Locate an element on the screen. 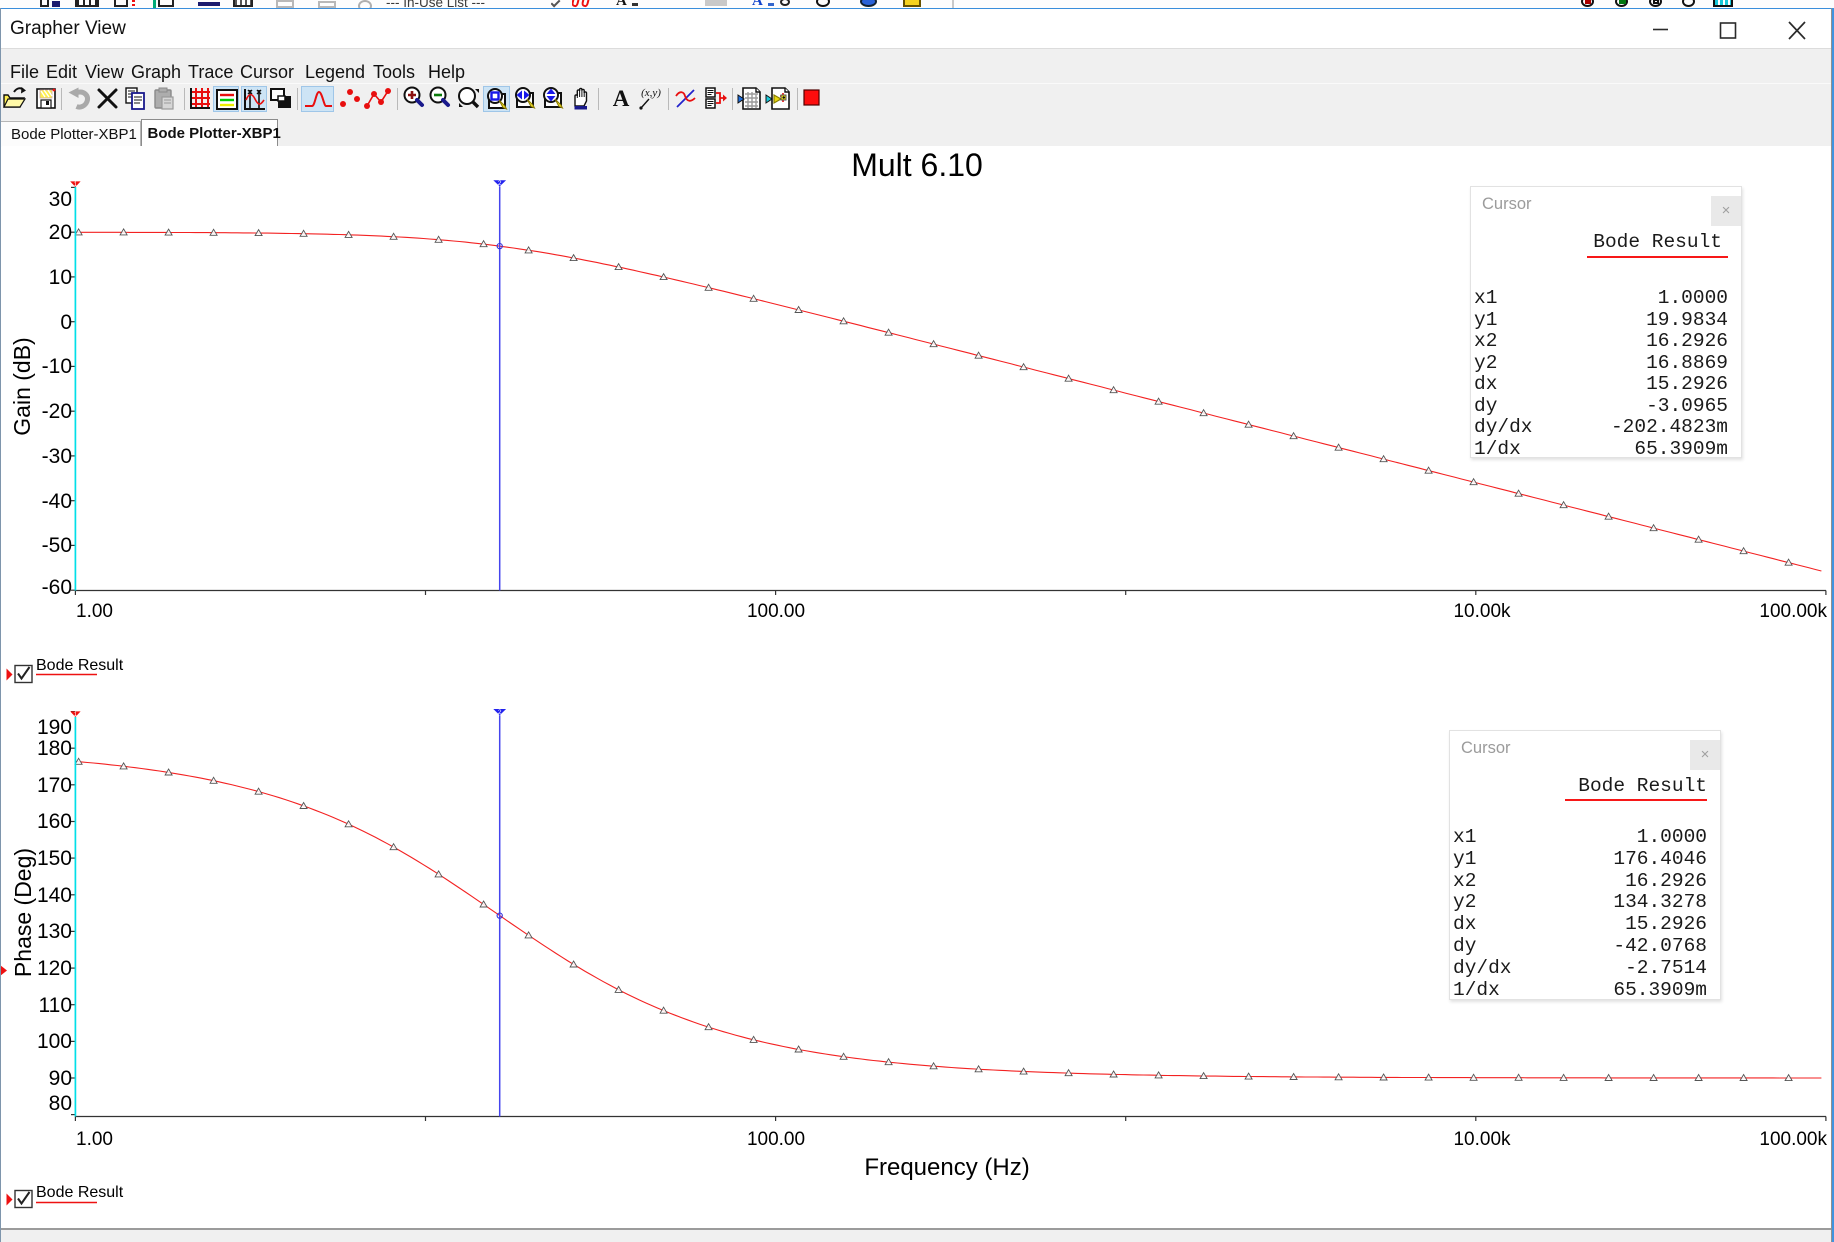 The width and height of the screenshot is (1834, 1242). svg-text: 180 is located at coordinates (54, 748).